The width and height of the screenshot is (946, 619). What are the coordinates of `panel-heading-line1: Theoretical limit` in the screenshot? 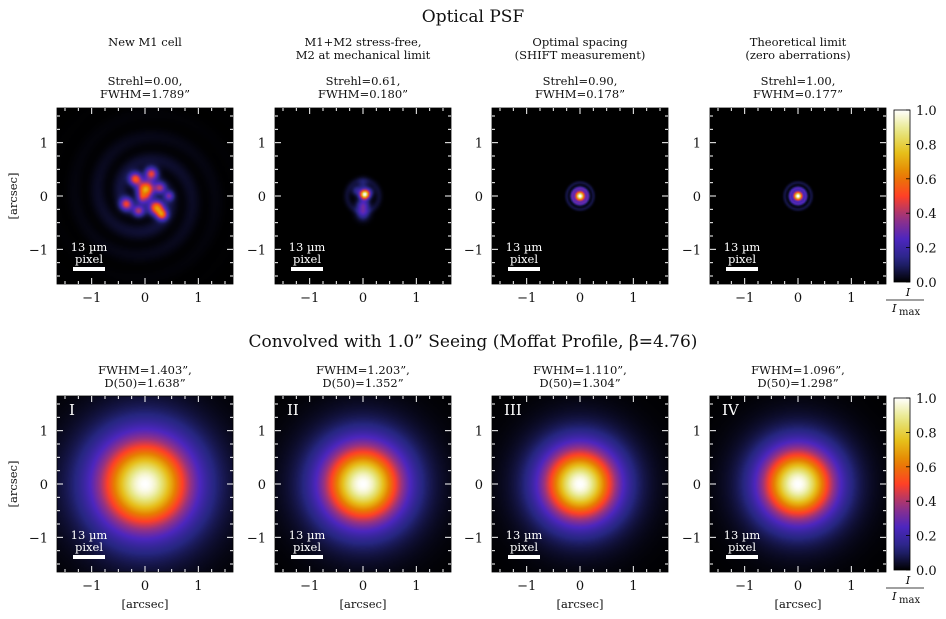 It's located at (798, 42).